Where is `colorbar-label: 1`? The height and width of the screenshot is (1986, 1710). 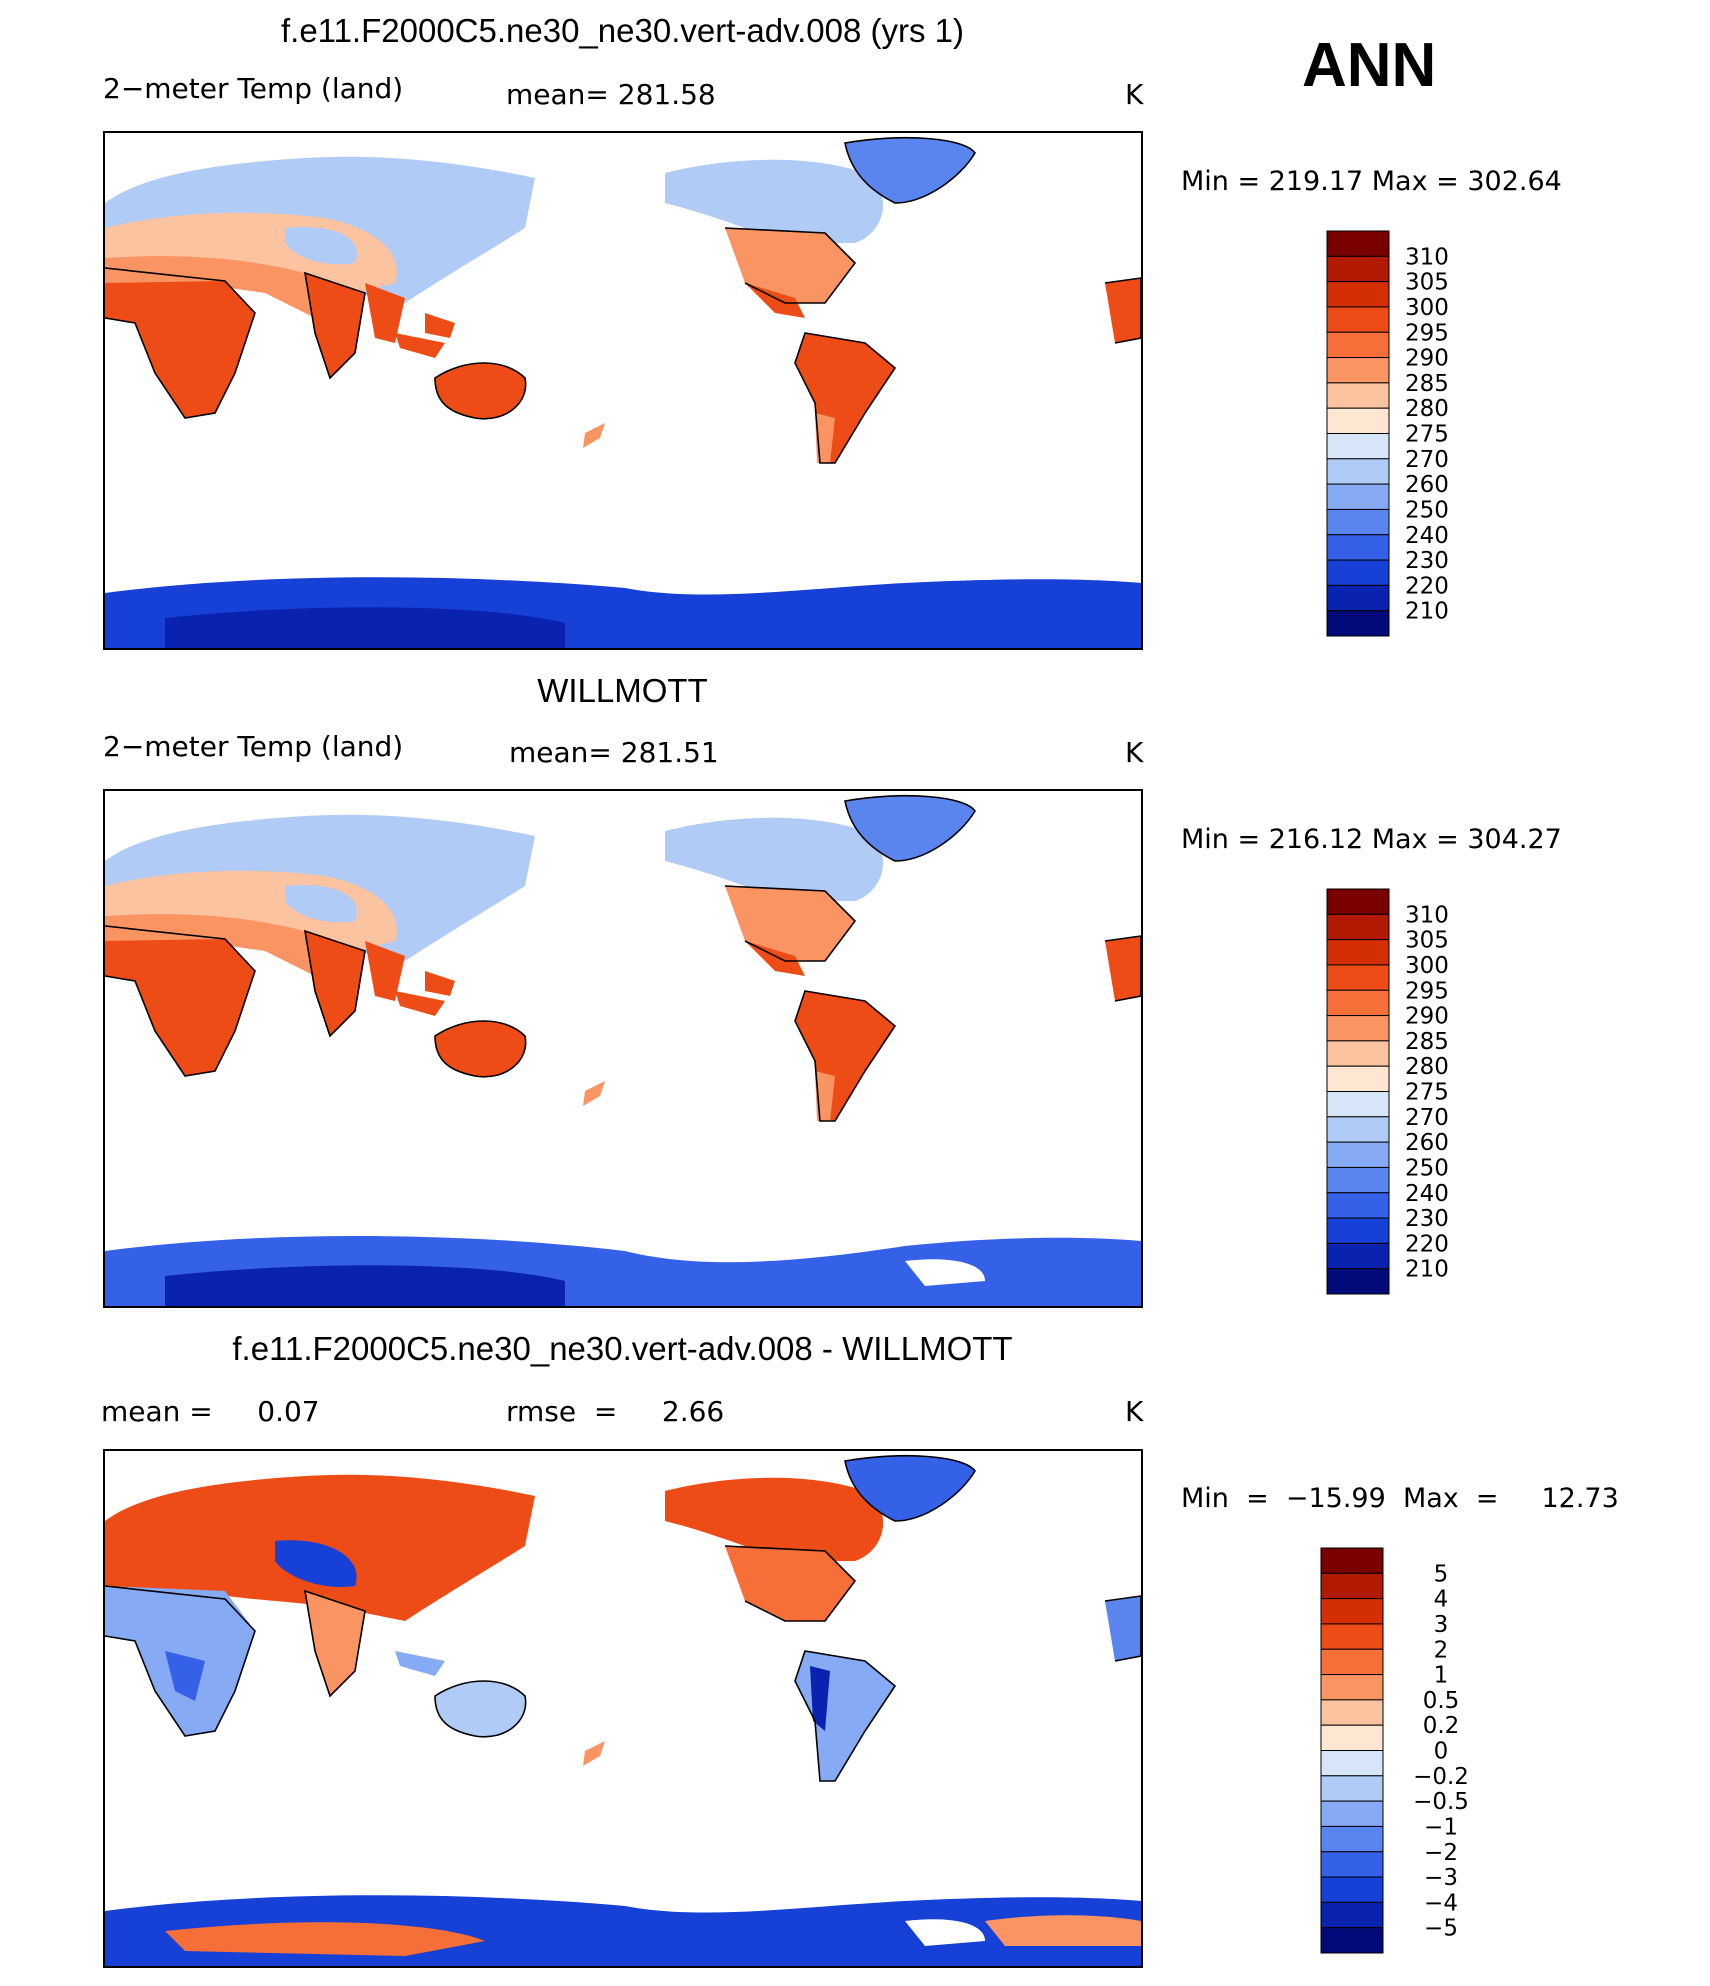
colorbar-label: 1 is located at coordinates (1441, 1676).